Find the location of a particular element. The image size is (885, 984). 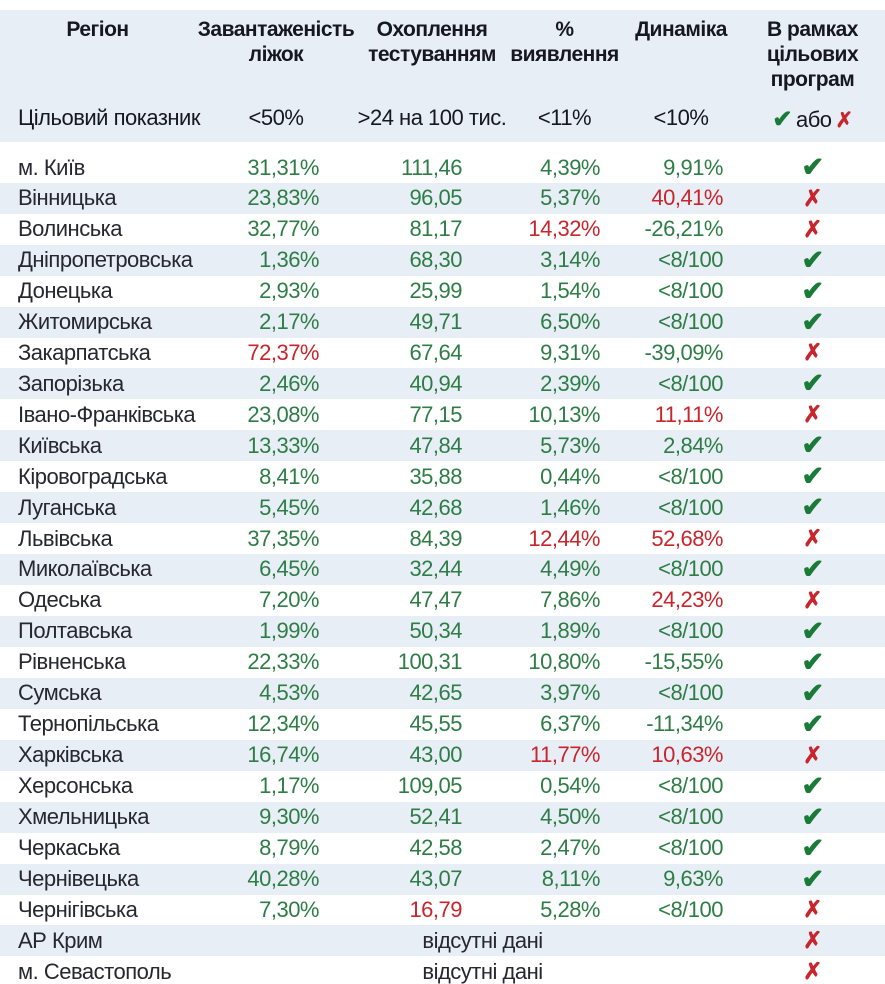

detection-rate-value: 11,77% is located at coordinates (564, 755).